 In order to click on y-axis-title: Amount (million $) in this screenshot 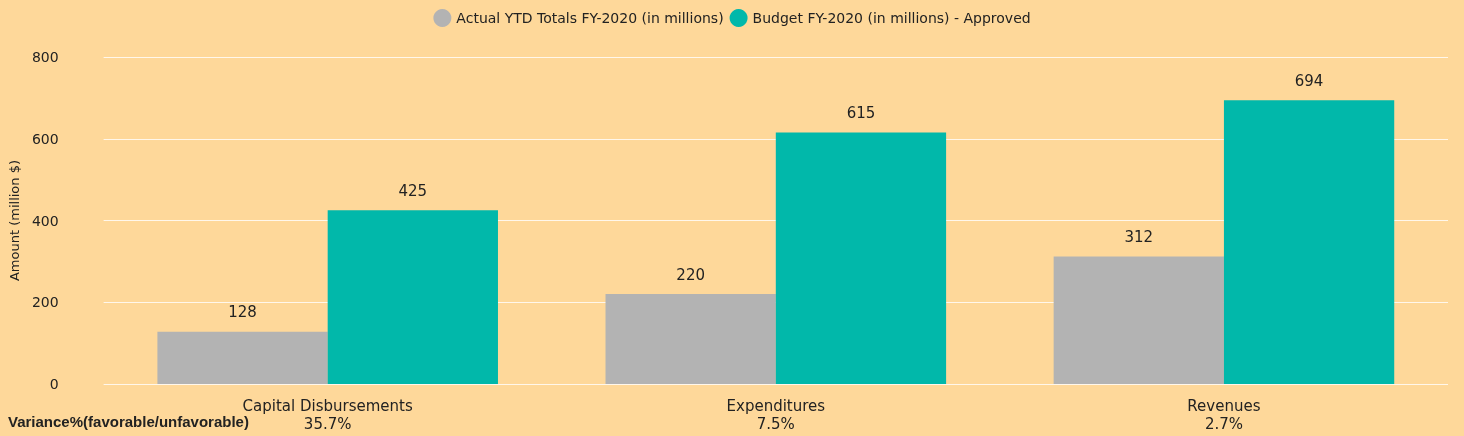, I will do `click(14, 220)`.